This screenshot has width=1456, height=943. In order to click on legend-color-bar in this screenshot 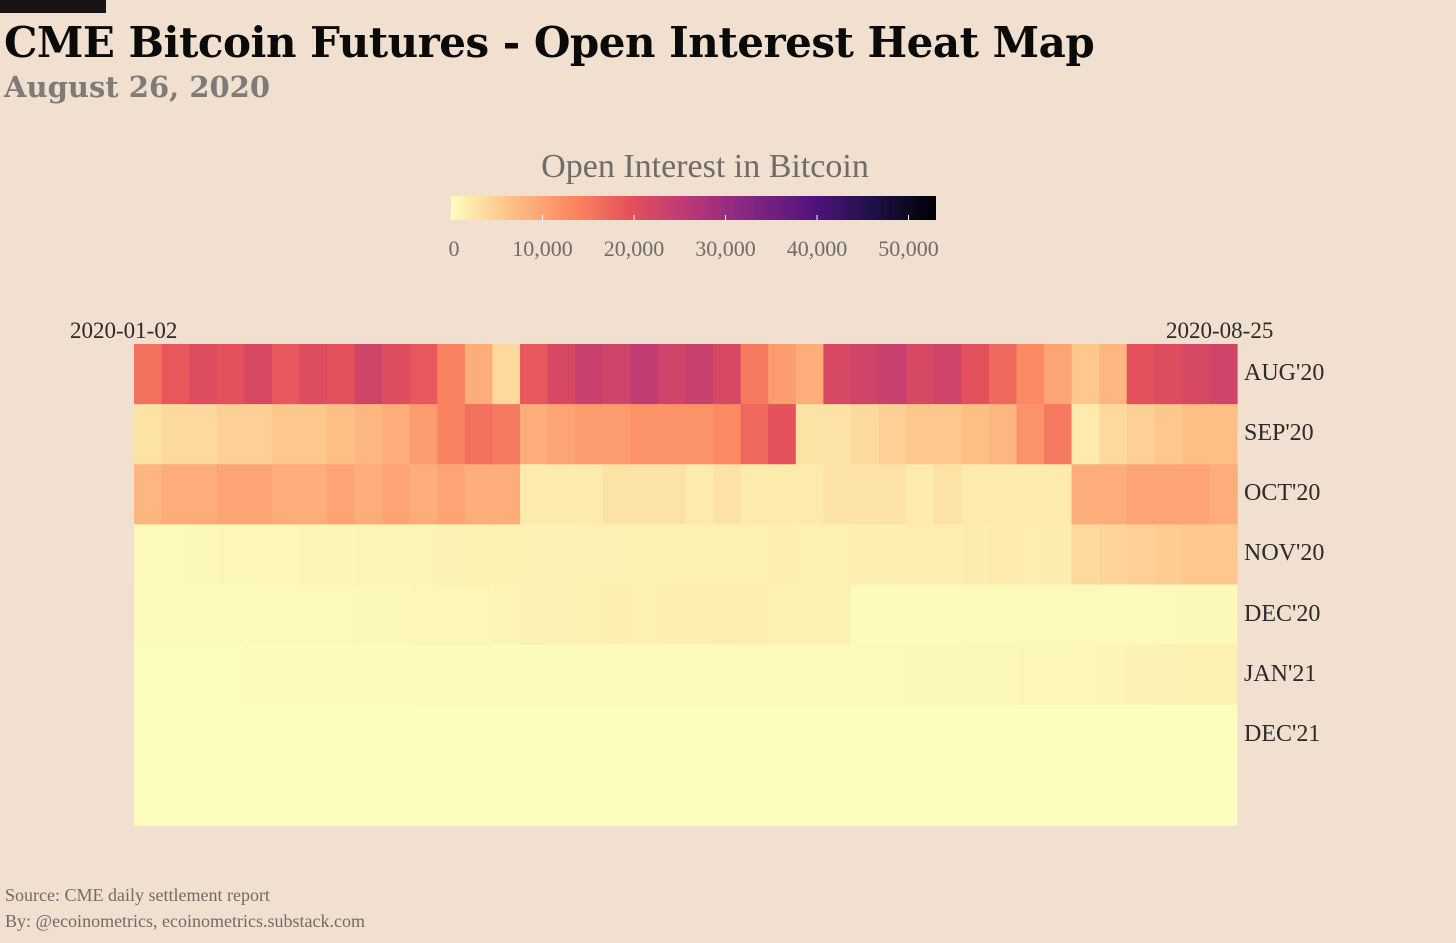, I will do `click(693, 208)`.